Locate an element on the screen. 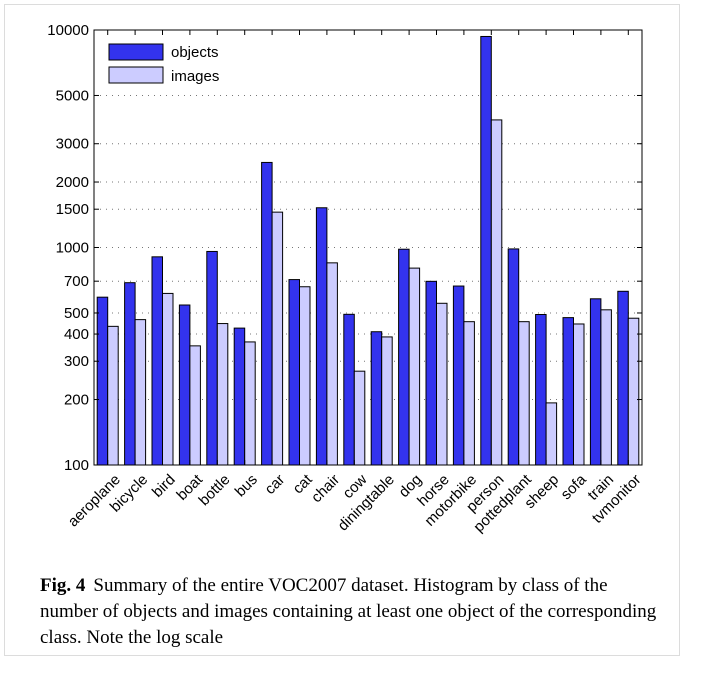 Image resolution: width=708 pixels, height=675 pixels. bar-images-pottedplant is located at coordinates (524, 393).